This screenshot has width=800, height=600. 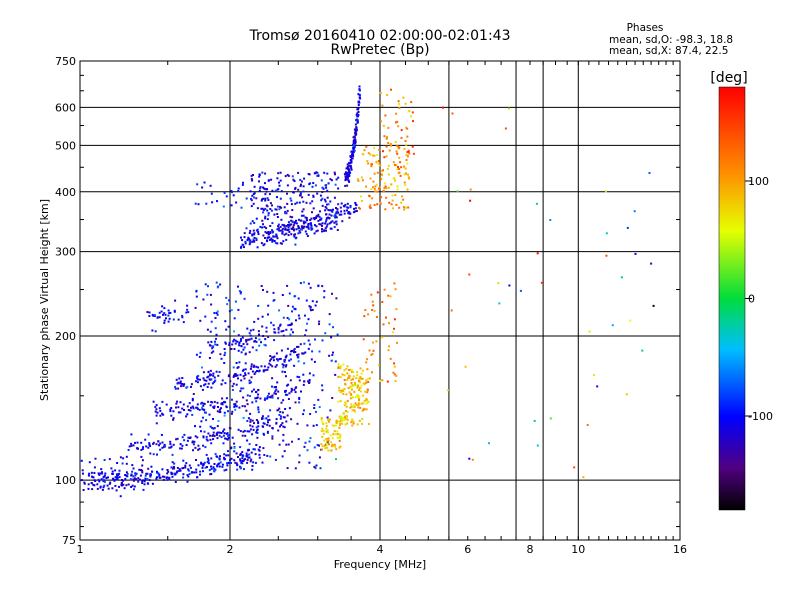 What do you see at coordinates (728, 78) in the screenshot?
I see `colorbar-label: [deg]` at bounding box center [728, 78].